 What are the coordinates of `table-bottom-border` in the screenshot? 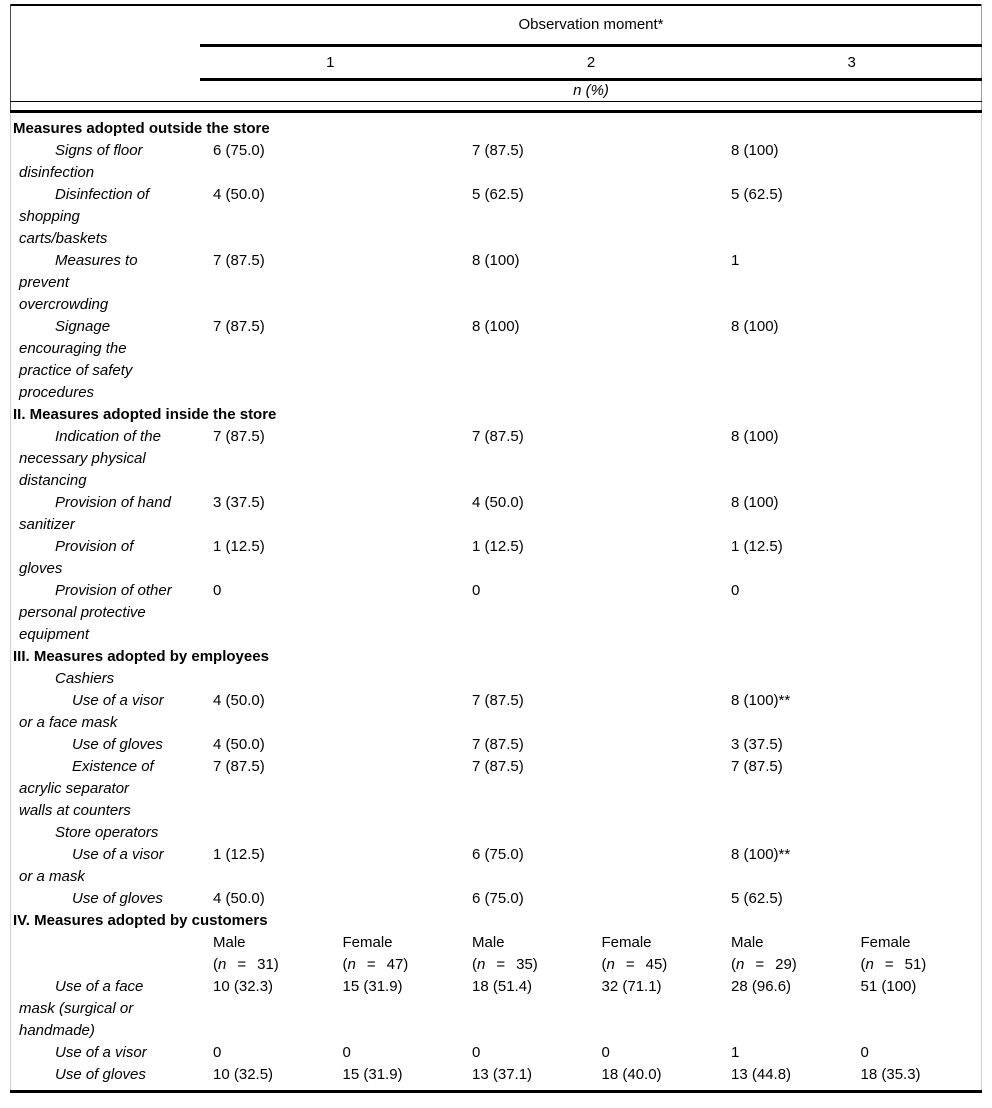 It's located at (496, 1091).